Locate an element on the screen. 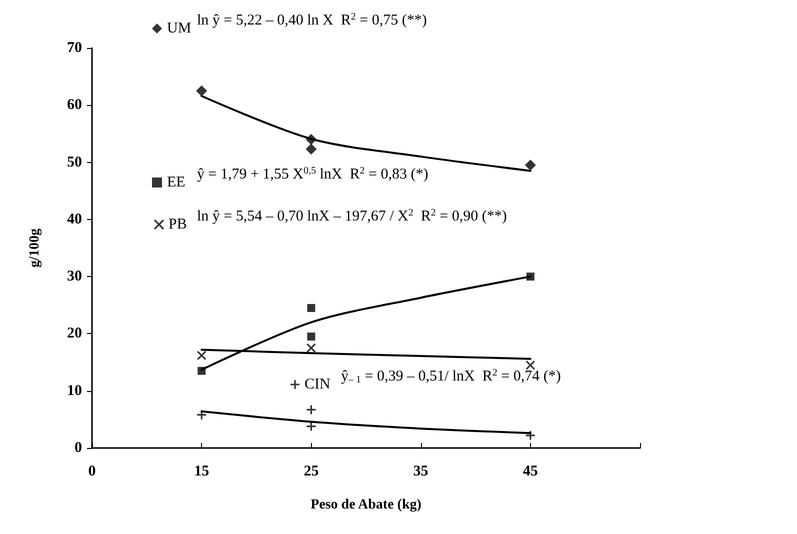 This screenshot has width=797, height=534. x-tick-label: 45 is located at coordinates (530, 472).